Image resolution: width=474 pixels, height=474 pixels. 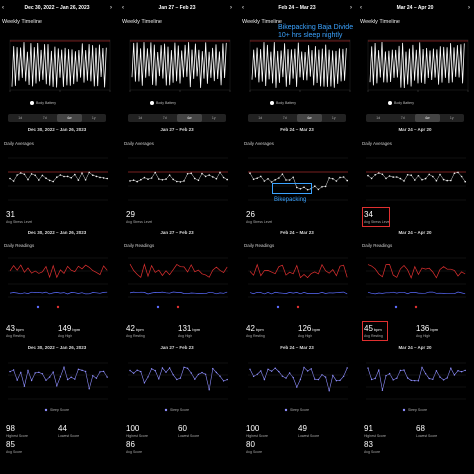 What do you see at coordinates (65, 328) in the screenshot?
I see `high-number: 149` at bounding box center [65, 328].